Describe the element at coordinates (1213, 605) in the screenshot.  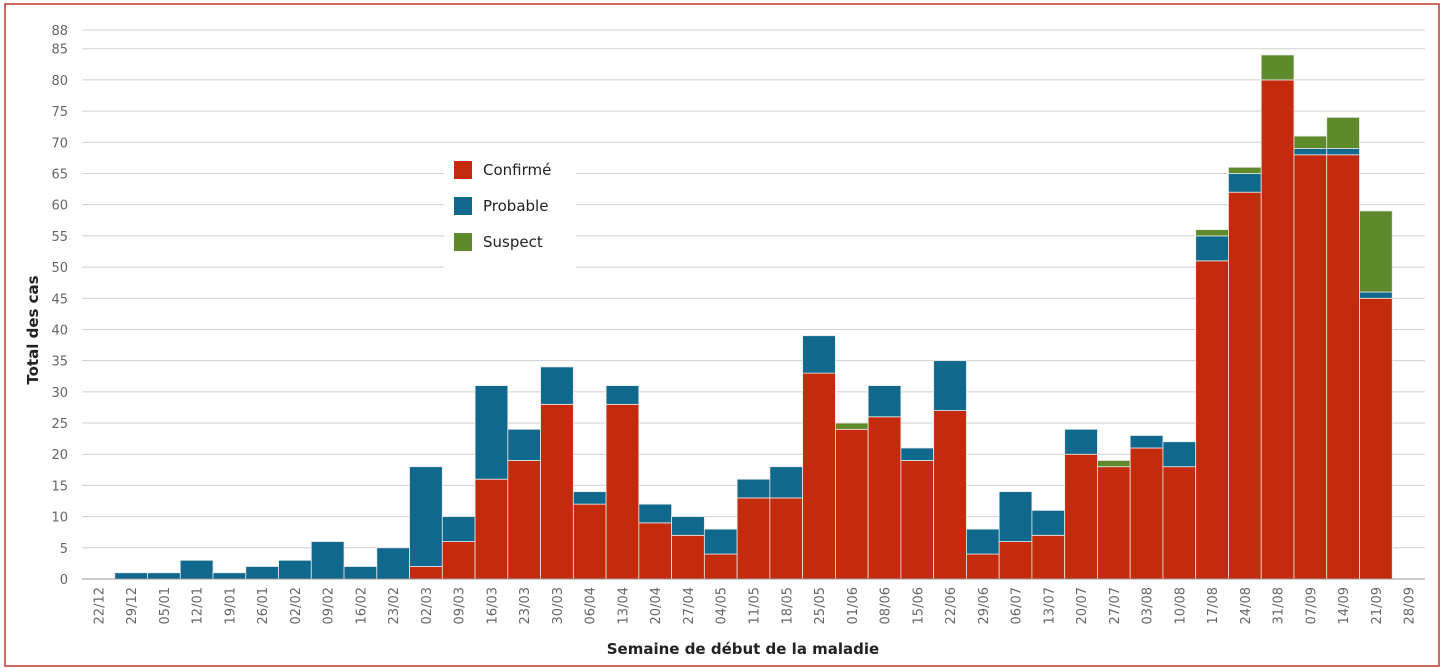
I see `x-tick-label: 17/08` at that location.